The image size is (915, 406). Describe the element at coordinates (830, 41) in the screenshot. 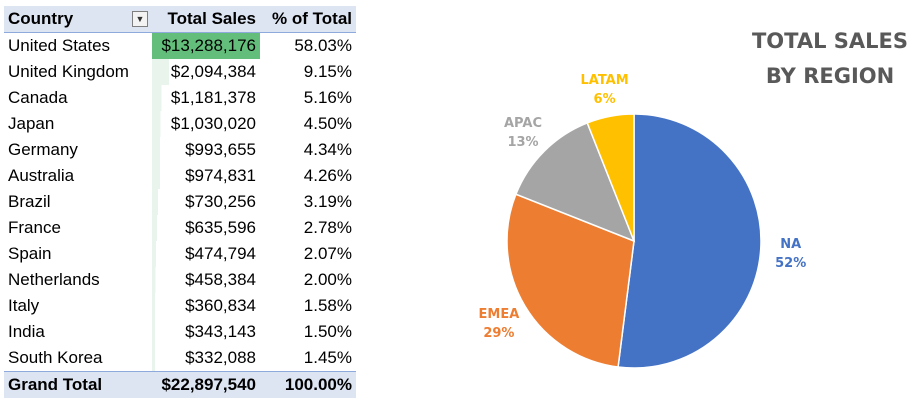

I see `chart-title-line-1: TOTAL SALES` at that location.